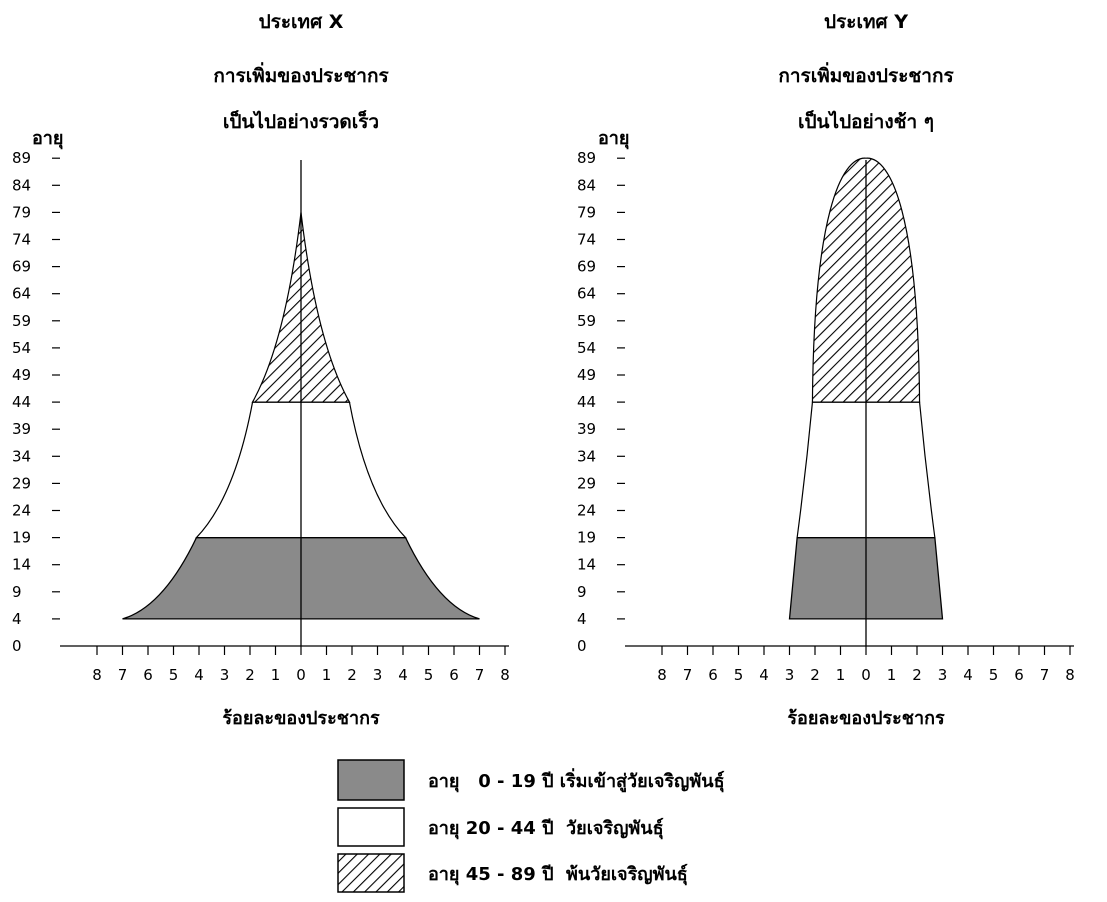  I want to click on chart-y-y-tick-label: 24, so click(586, 511).